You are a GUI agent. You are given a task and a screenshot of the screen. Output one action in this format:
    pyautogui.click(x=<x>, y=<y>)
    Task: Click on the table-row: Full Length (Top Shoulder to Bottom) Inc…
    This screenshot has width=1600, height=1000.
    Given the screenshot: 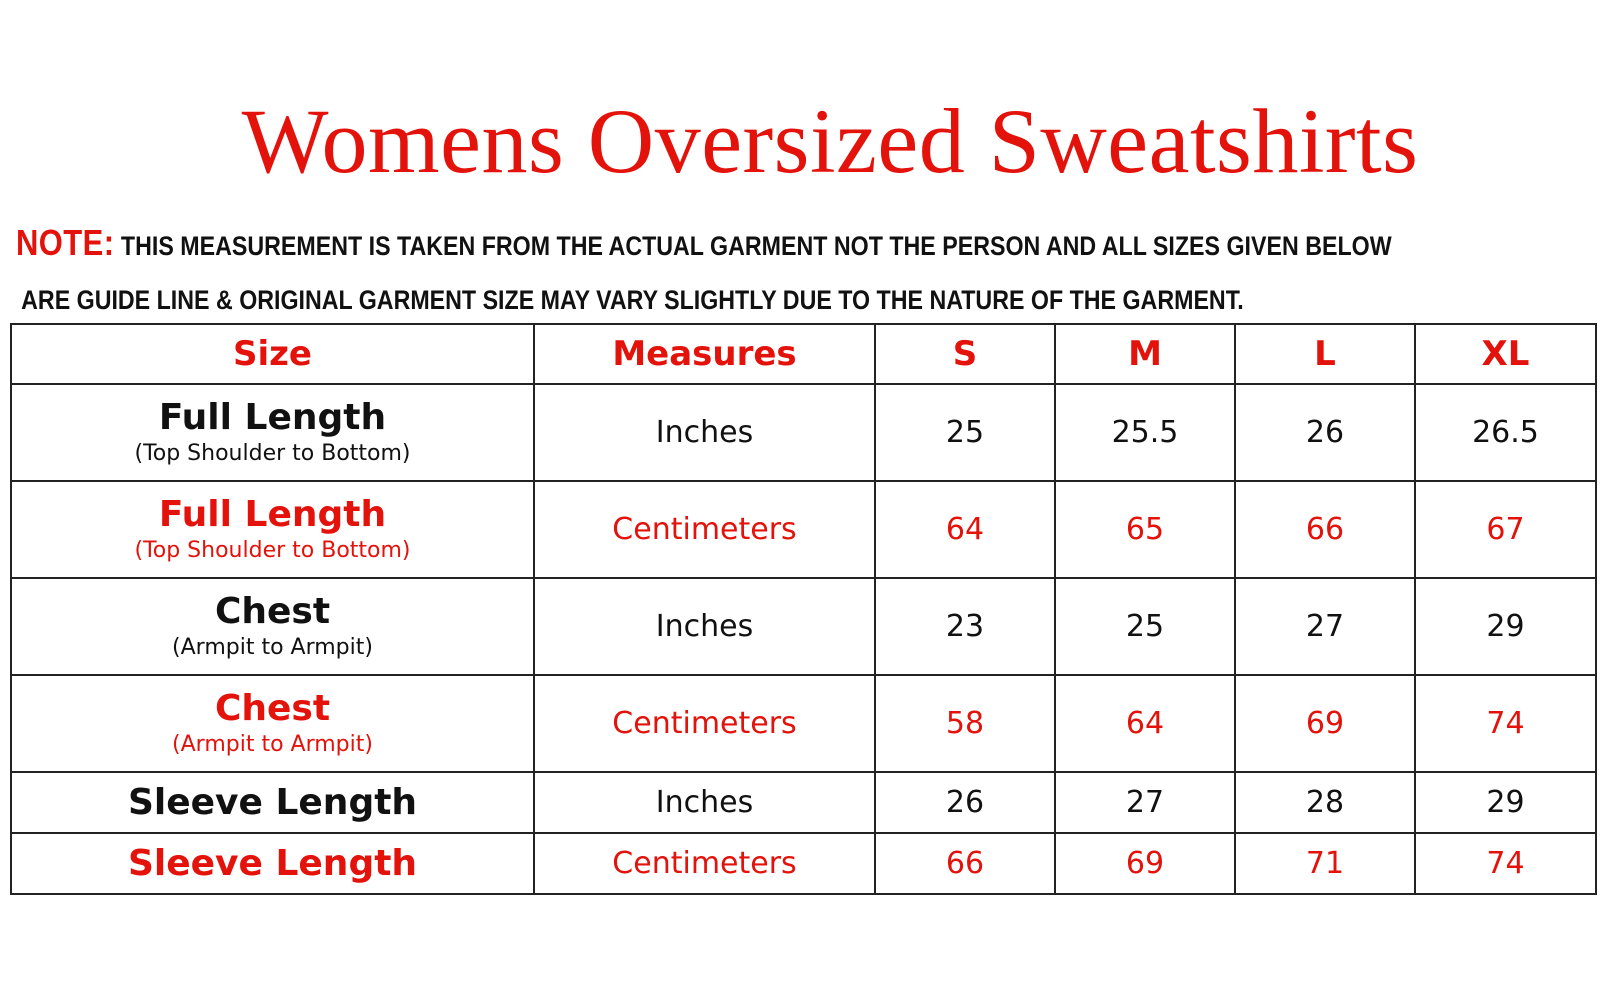 What is the action you would take?
    pyautogui.click(x=803, y=432)
    